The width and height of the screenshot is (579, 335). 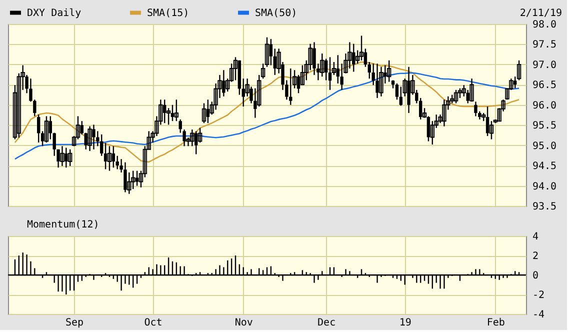 What do you see at coordinates (544, 207) in the screenshot?
I see `y-tick-label: 93.5` at bounding box center [544, 207].